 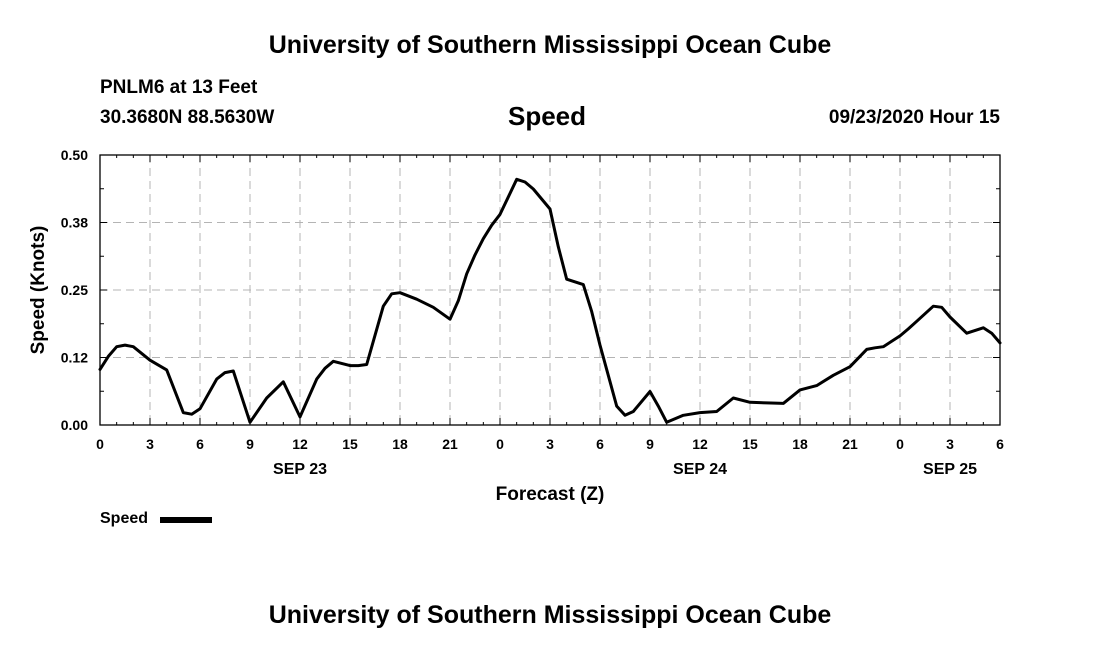 I want to click on y-tick-label: 0.38, so click(x=74, y=223).